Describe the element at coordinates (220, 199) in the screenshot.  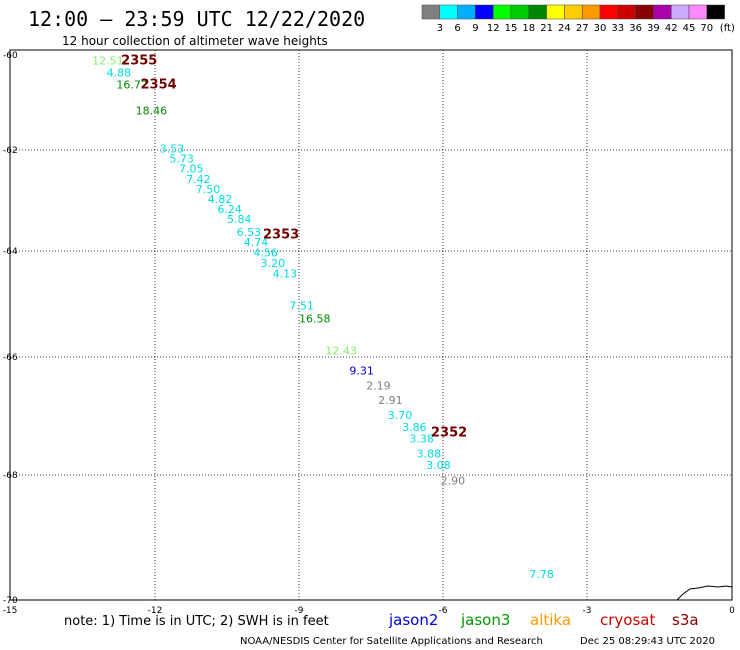
I see `wave-height-value: 4.82` at that location.